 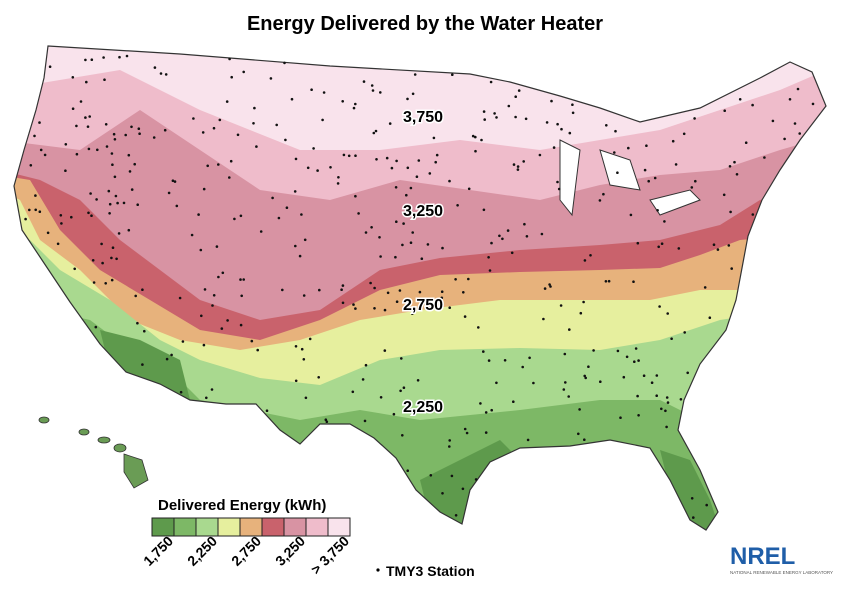 I want to click on legend-tick-label: 2,250, so click(x=202, y=551).